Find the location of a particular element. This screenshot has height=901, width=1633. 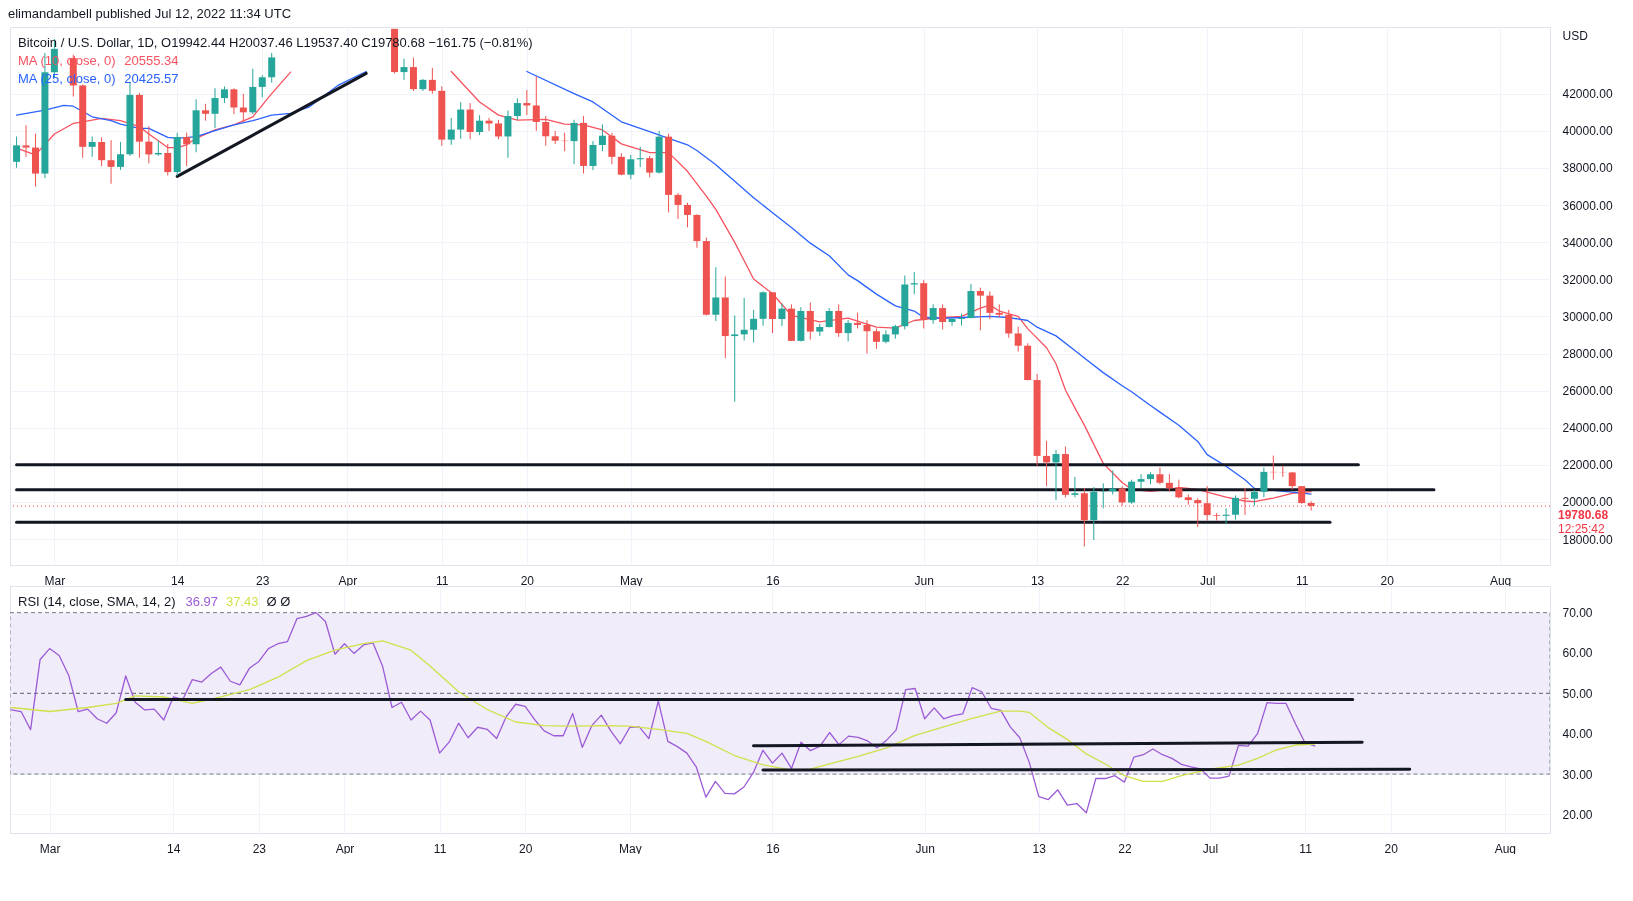

x-tick-label: 13 is located at coordinates (1039, 848).